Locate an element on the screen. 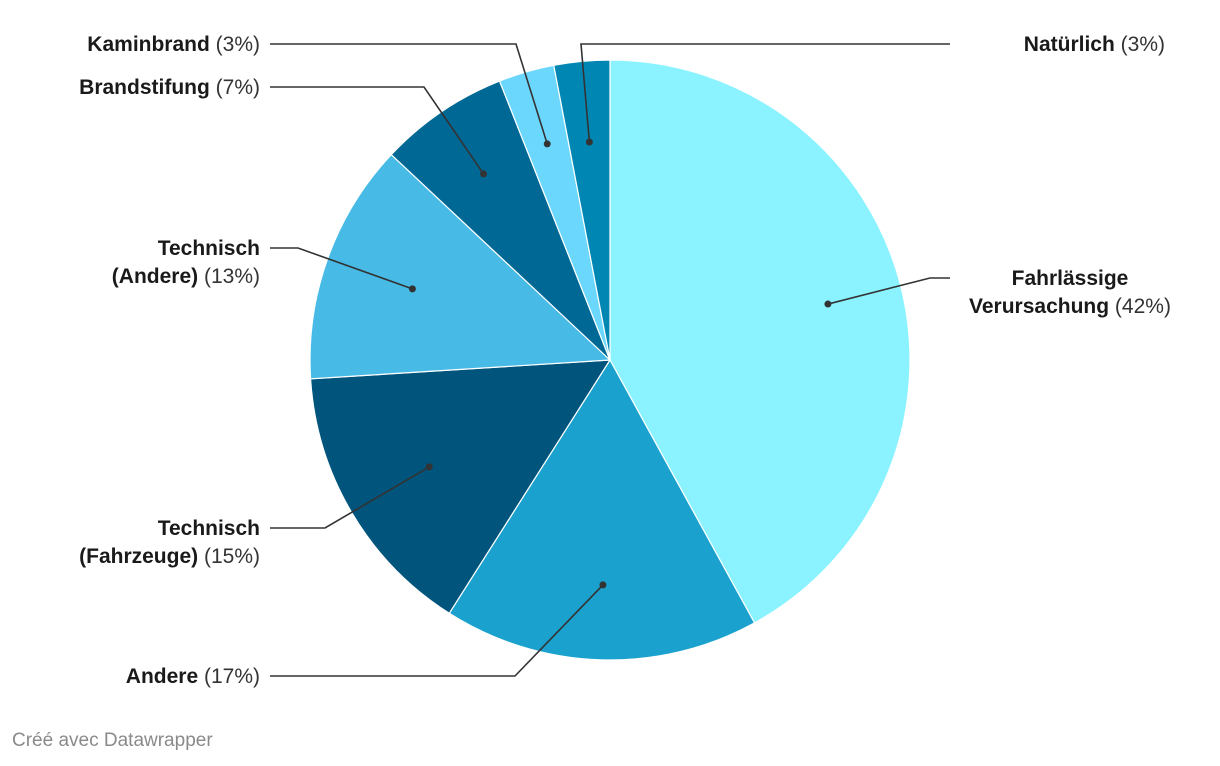 Image resolution: width=1220 pixels, height=766 pixels. slice-label-line: Andere (17%) is located at coordinates (193, 676).